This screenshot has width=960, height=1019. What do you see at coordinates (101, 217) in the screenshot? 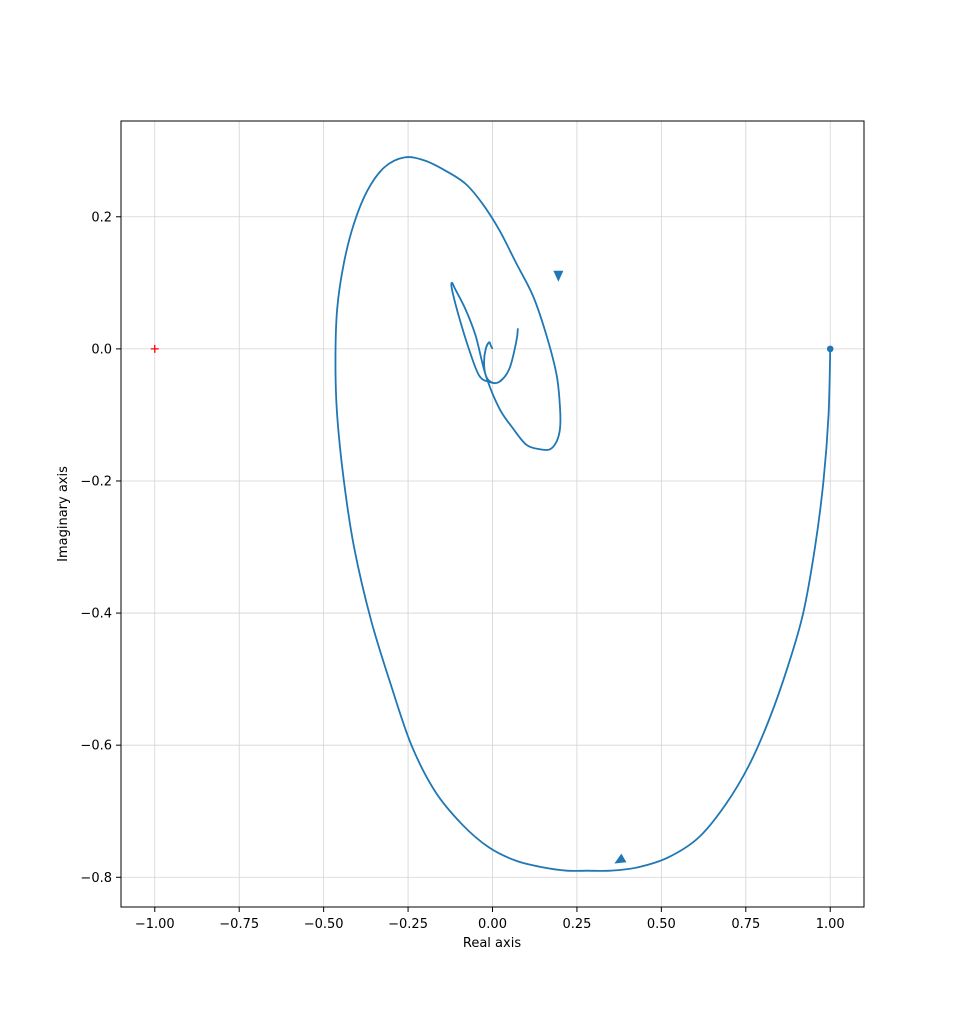
I see `y-tick-label: 0.2` at bounding box center [101, 217].